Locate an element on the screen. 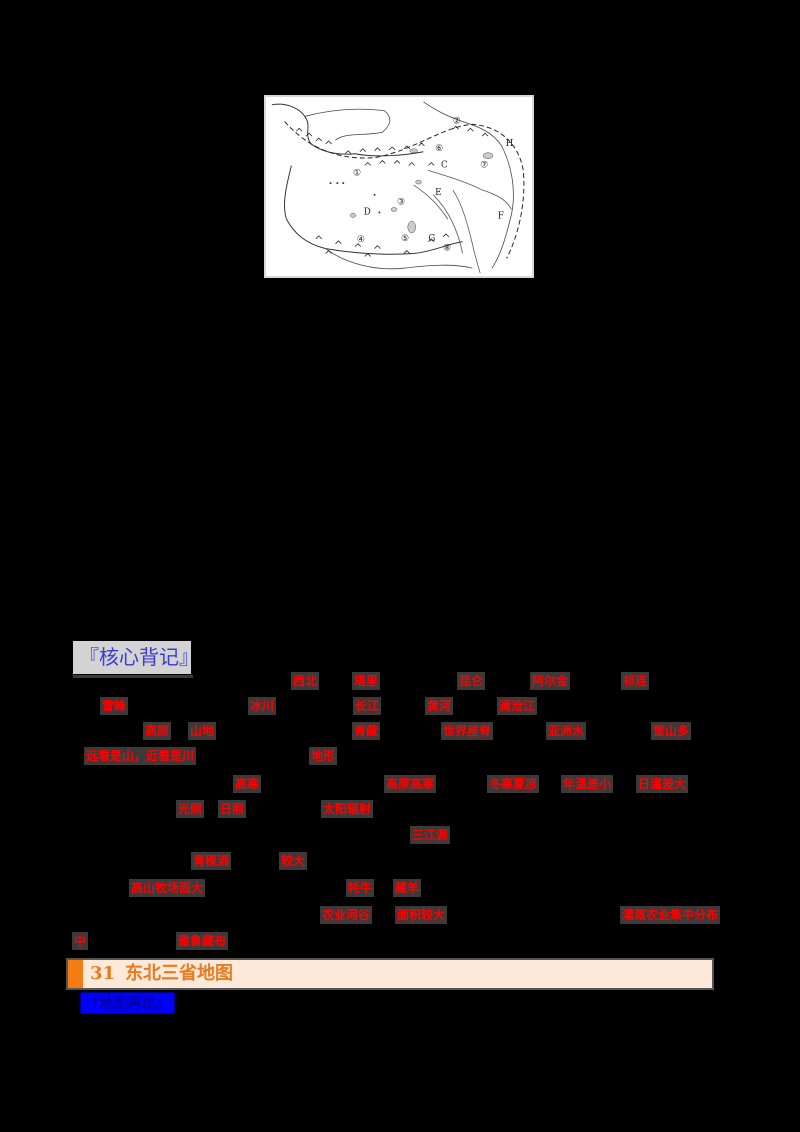 The image size is (800, 1132). map-drawing: ① ② ③ ④ ⑤ ⑥ ⑦ ⑧ C D E F G H is located at coordinates (398, 187).